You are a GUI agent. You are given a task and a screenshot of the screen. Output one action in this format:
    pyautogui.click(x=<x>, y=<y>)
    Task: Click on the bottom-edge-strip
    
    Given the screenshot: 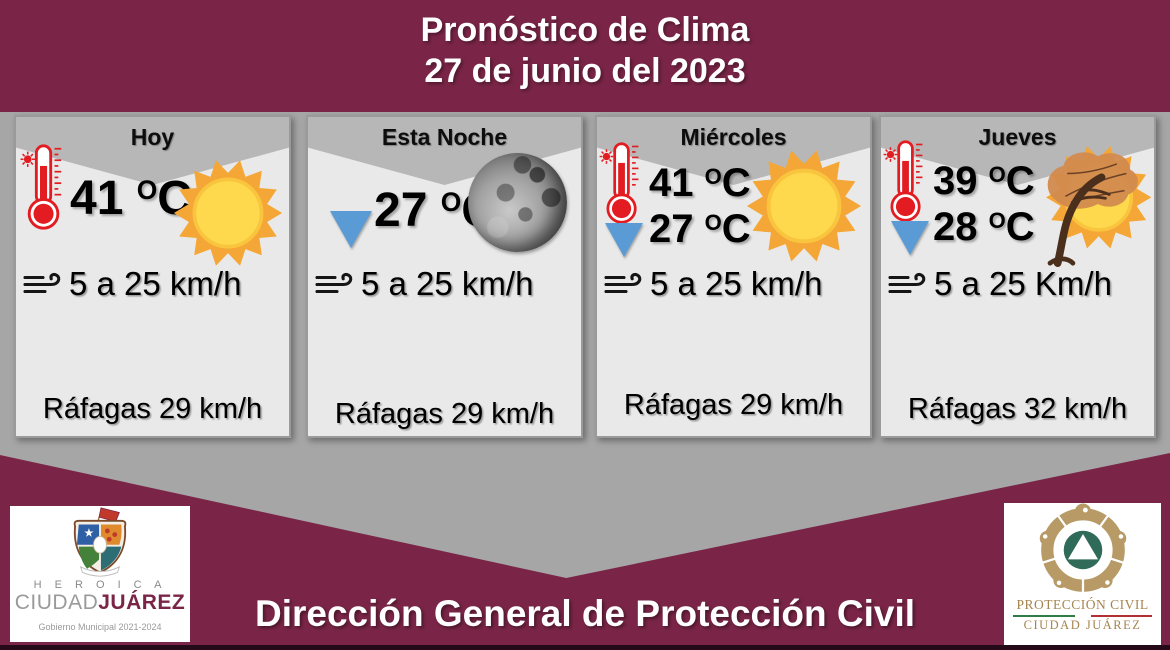 What is the action you would take?
    pyautogui.click(x=585, y=647)
    